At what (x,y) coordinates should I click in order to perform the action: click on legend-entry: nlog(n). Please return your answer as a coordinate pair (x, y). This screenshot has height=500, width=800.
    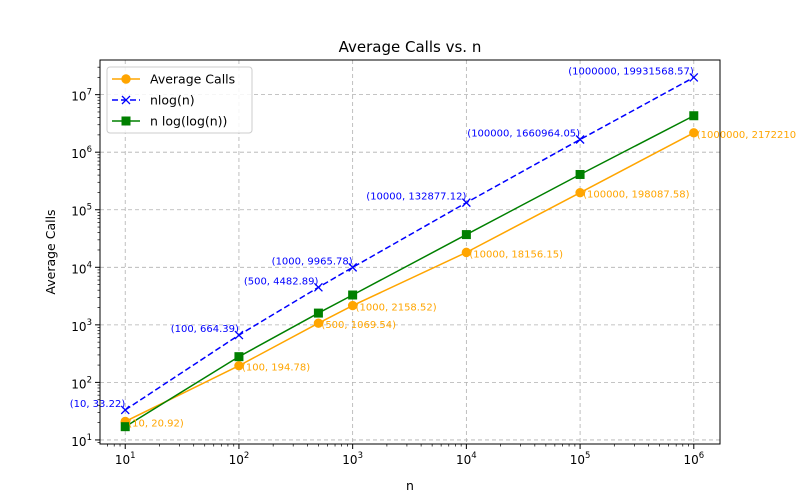
    Looking at the image, I should click on (153, 100).